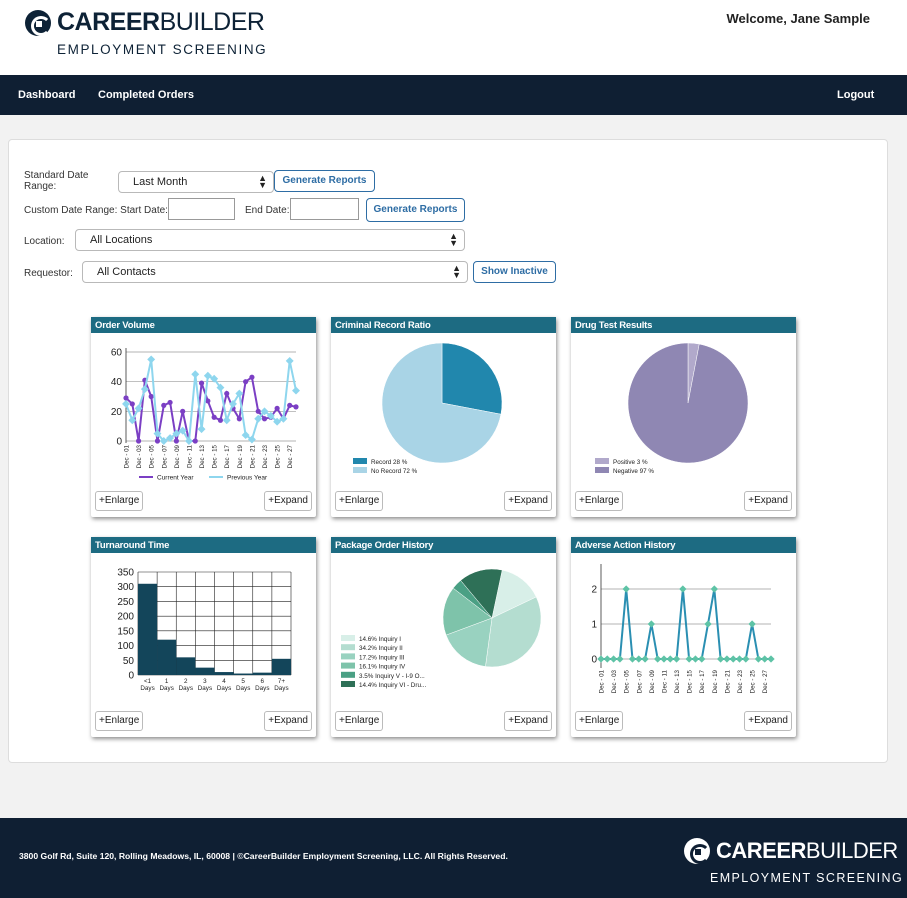 The image size is (907, 898). I want to click on custom-start-date-label: Custom Date Range: Start Date:, so click(96, 210).